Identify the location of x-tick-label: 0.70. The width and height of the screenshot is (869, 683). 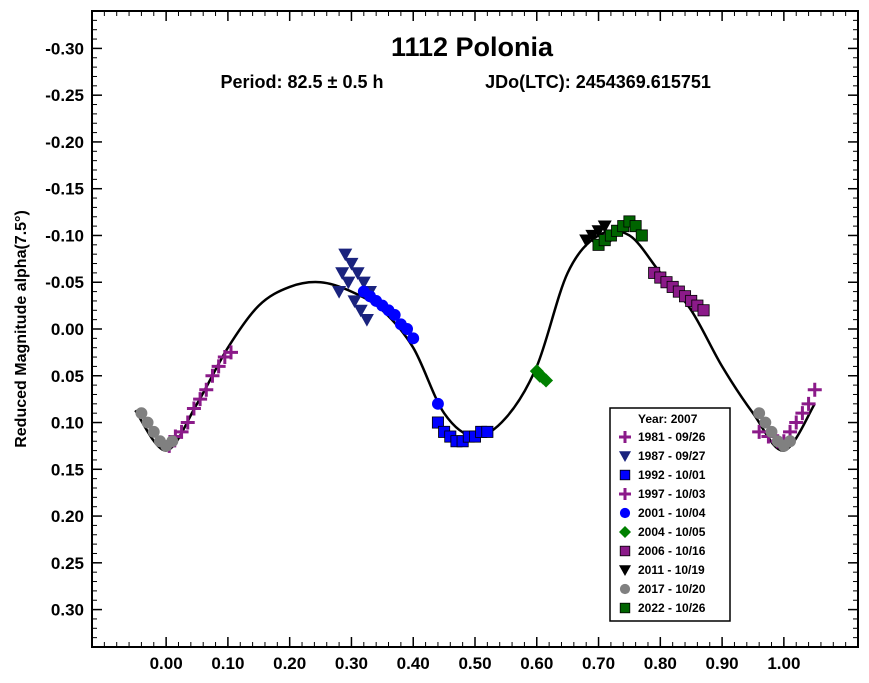
(598, 663).